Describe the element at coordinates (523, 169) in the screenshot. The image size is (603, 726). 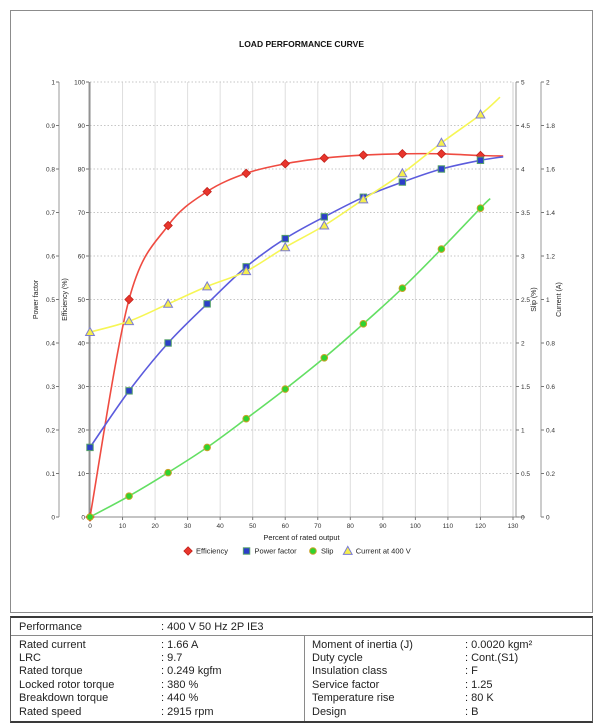
I see `y-tick-label: 4` at that location.